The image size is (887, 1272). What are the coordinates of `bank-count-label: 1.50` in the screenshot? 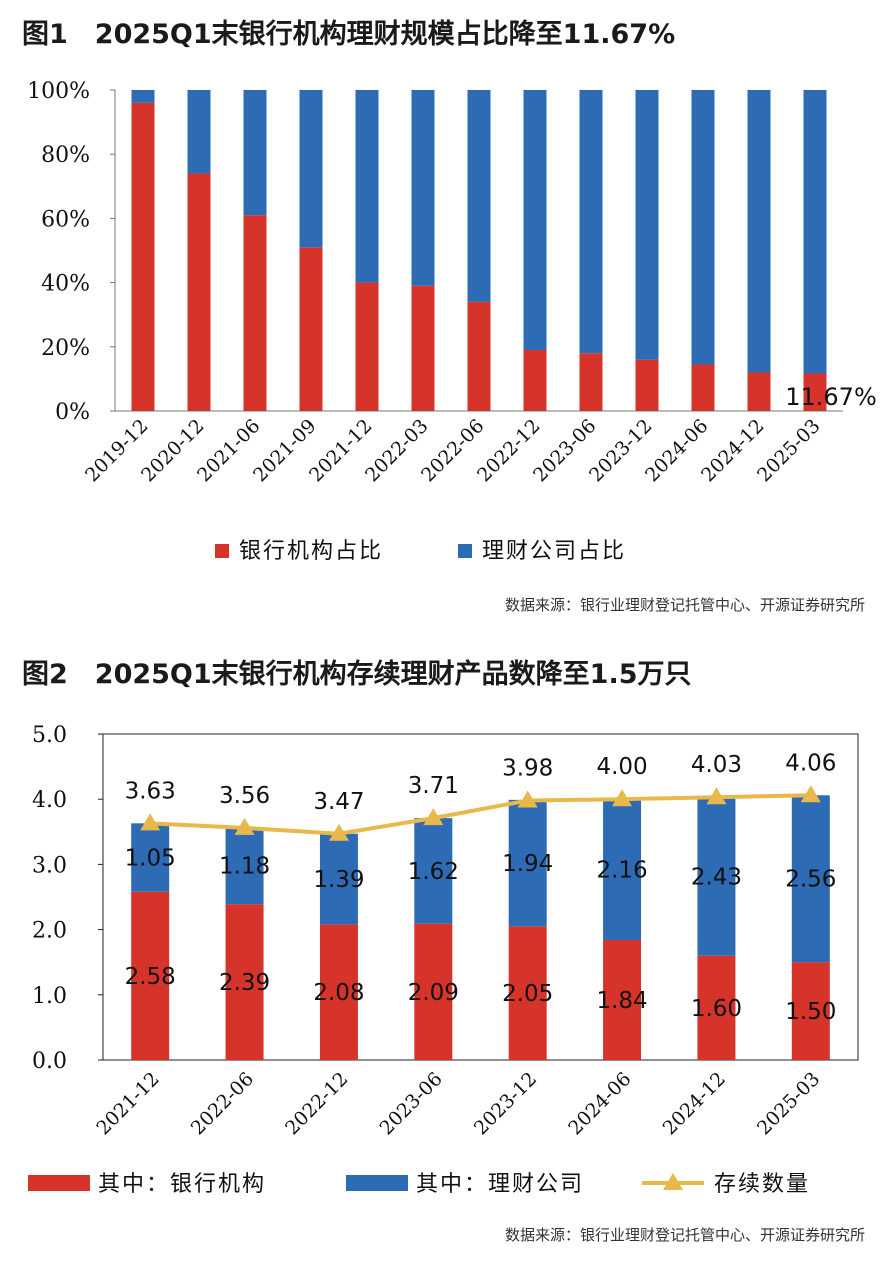 It's located at (810, 1012).